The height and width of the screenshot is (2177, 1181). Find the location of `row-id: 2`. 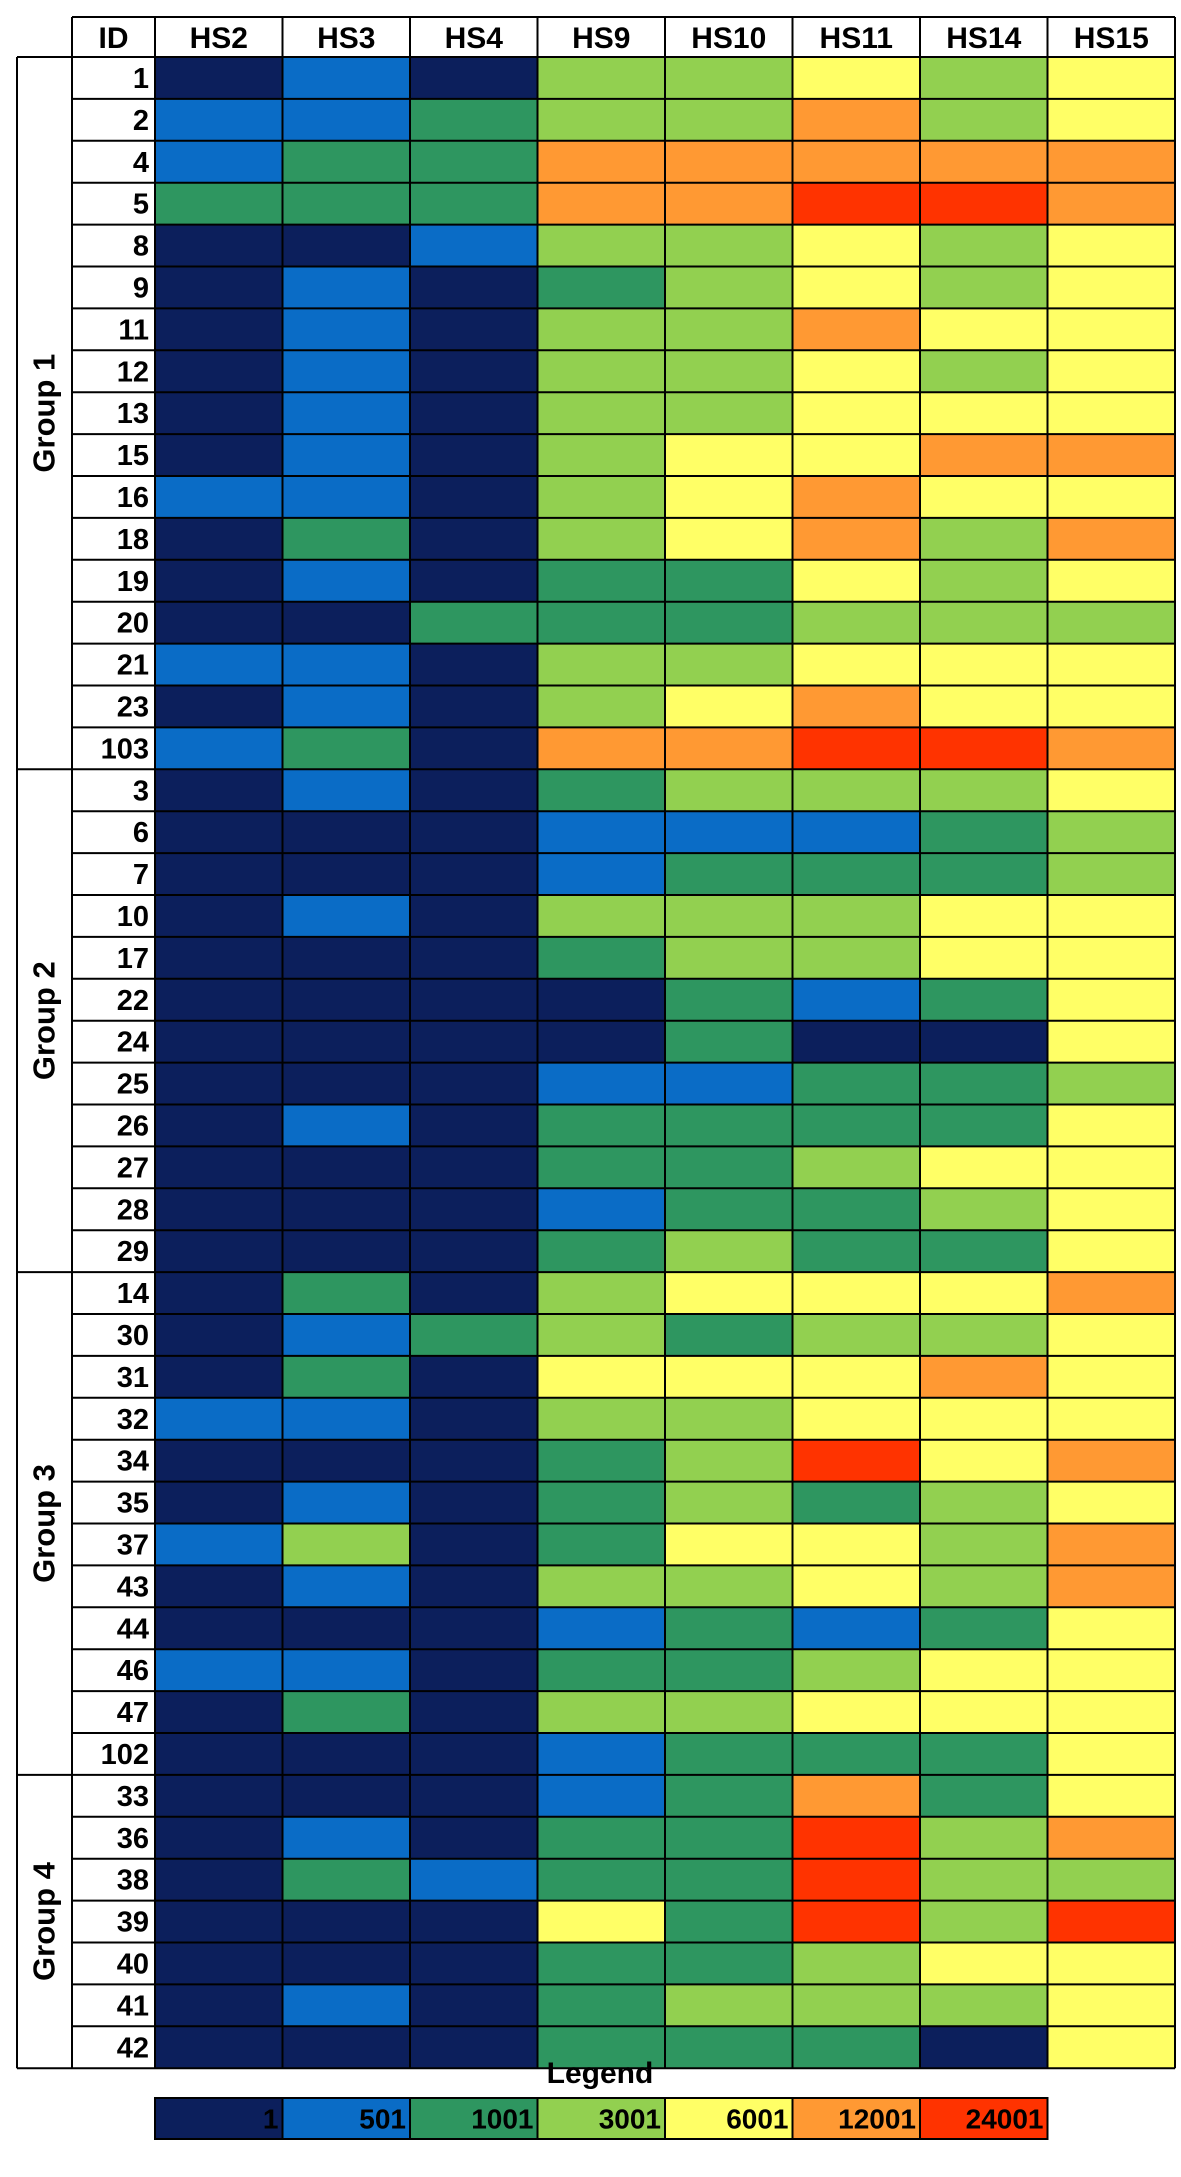

row-id: 2 is located at coordinates (141, 121).